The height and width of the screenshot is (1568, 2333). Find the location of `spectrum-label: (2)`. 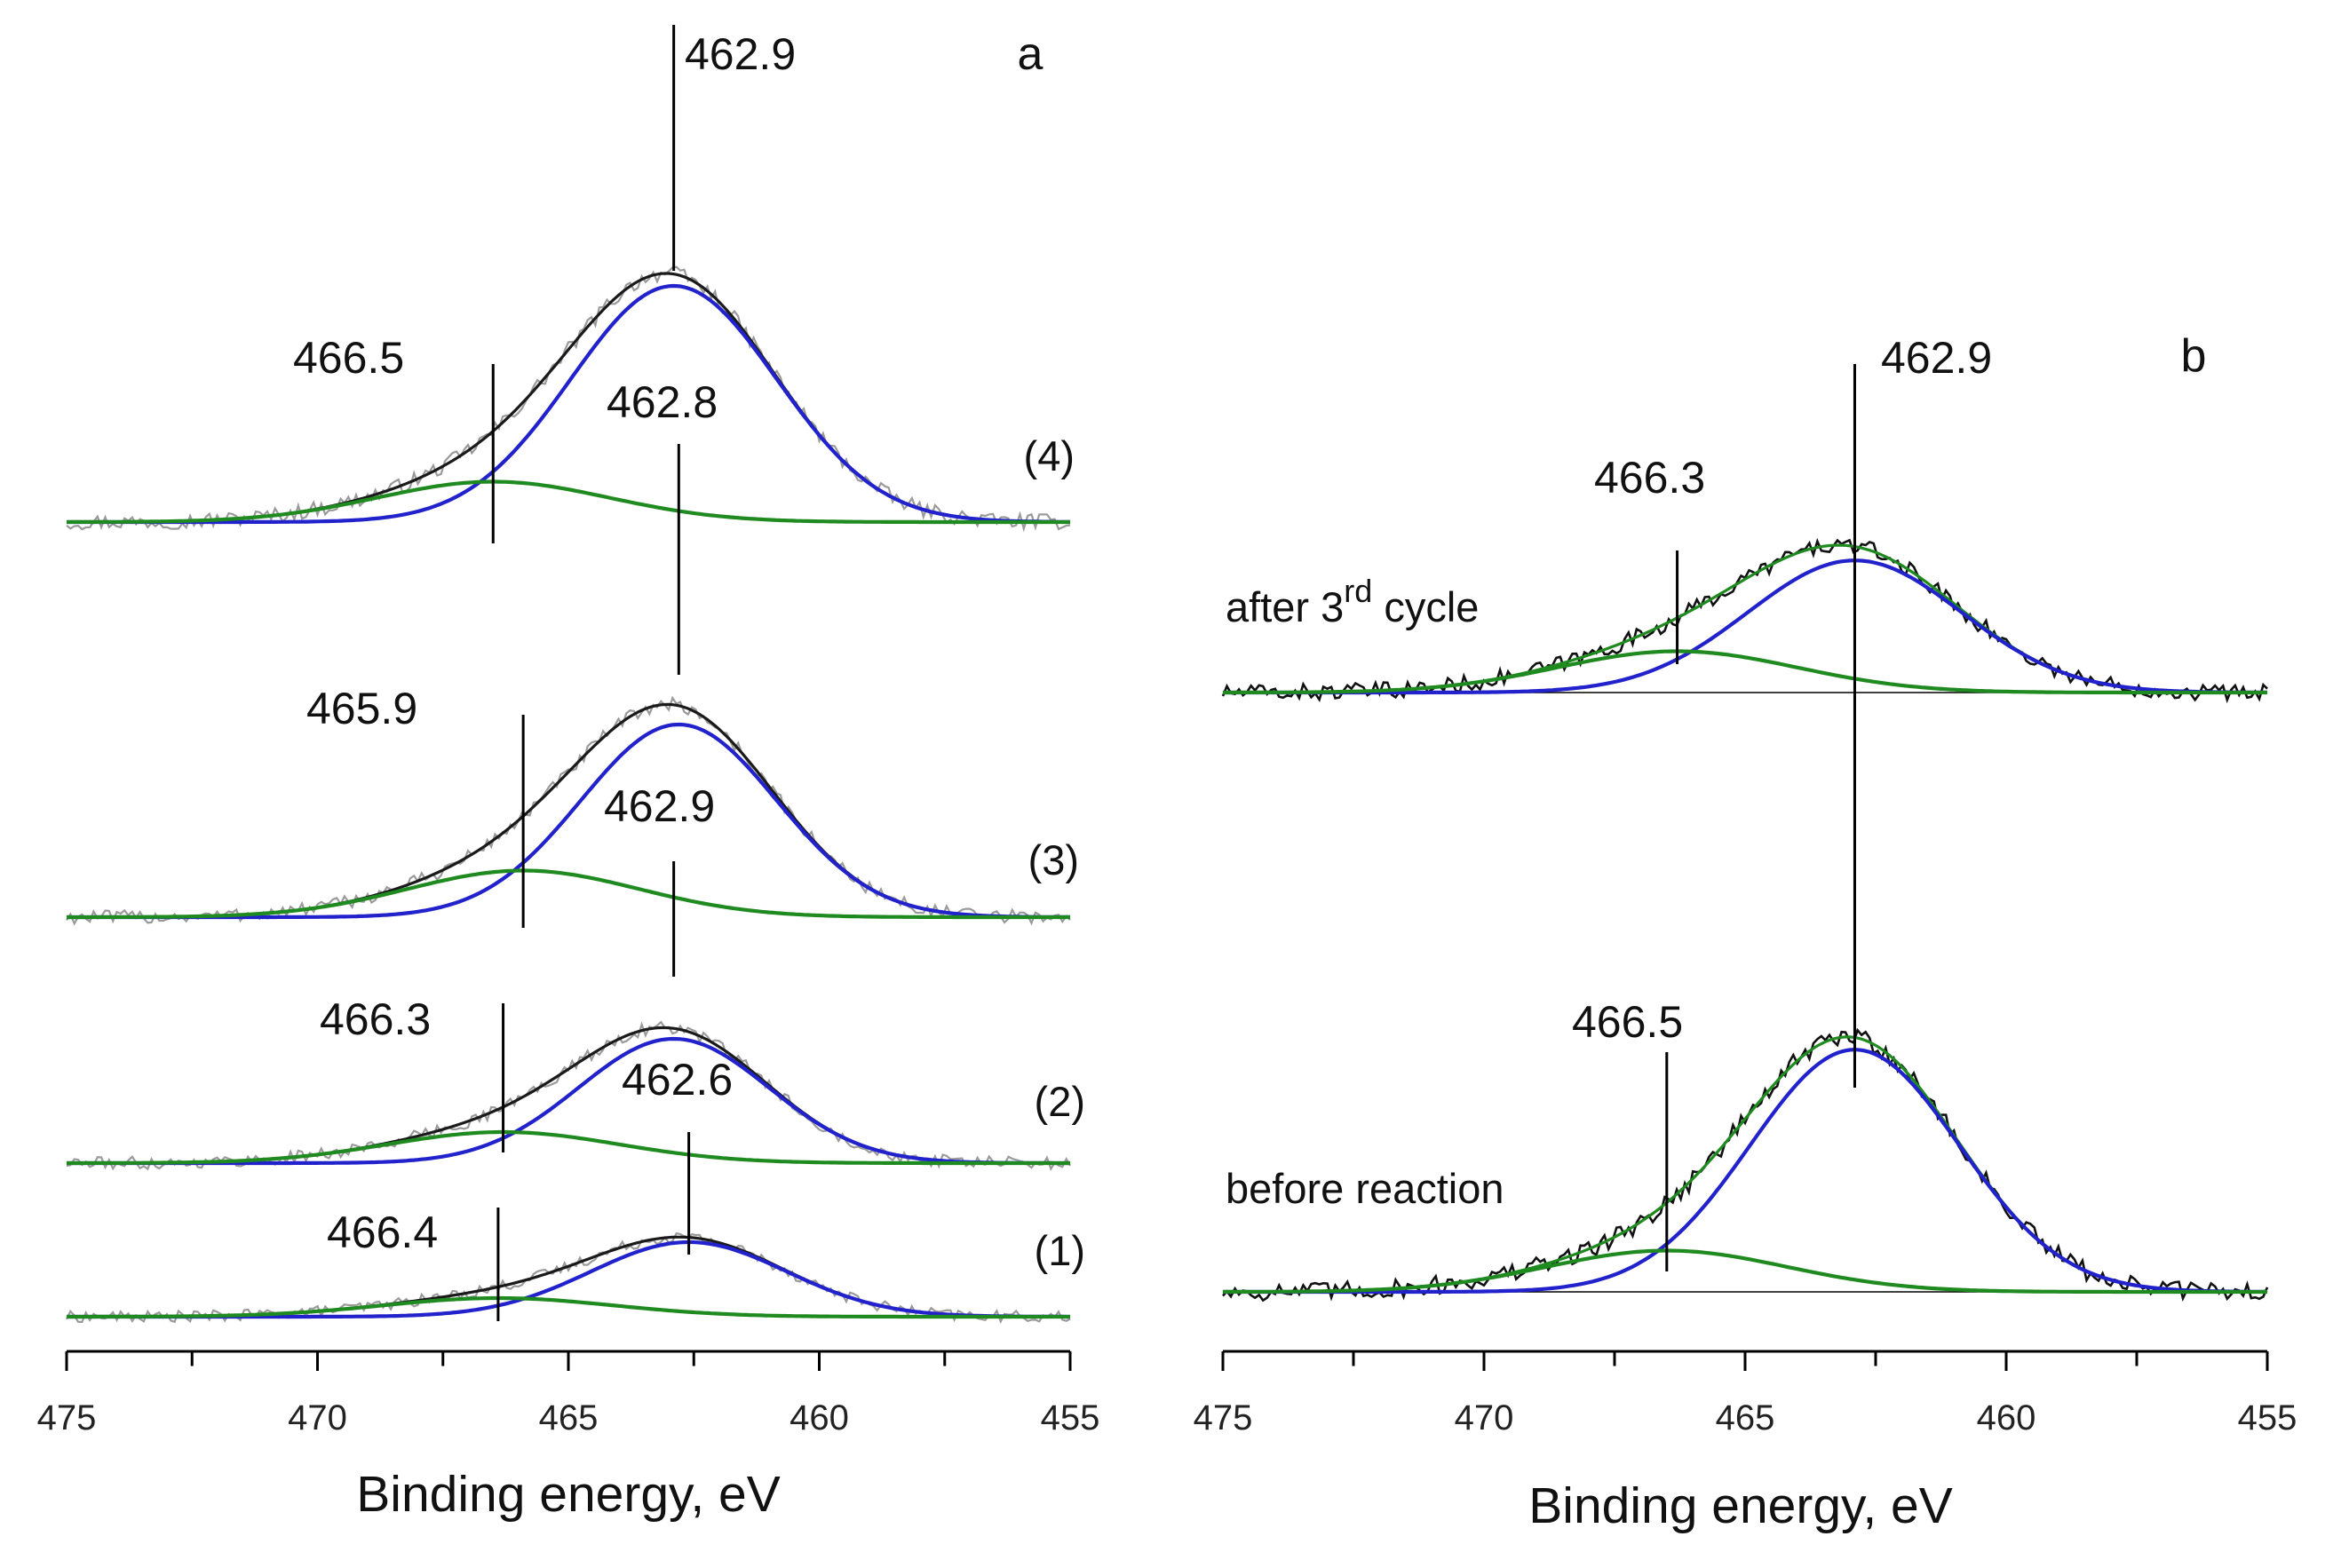

spectrum-label: (2) is located at coordinates (1060, 1101).